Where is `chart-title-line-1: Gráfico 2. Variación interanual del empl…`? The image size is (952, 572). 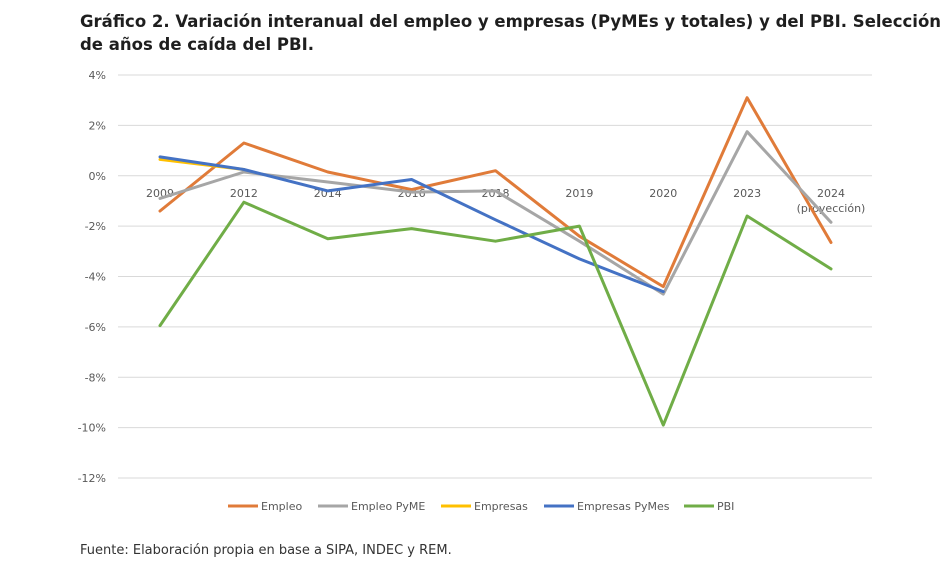 chart-title-line-1: Gráfico 2. Variación interanual del empl… is located at coordinates (511, 21).